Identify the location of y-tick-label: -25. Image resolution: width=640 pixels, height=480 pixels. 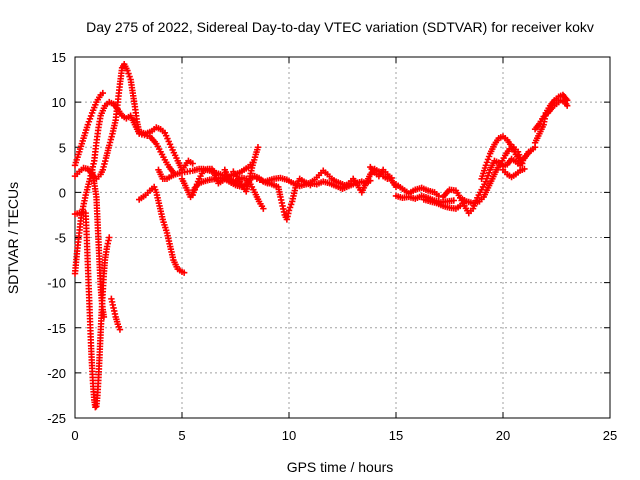
(56, 418).